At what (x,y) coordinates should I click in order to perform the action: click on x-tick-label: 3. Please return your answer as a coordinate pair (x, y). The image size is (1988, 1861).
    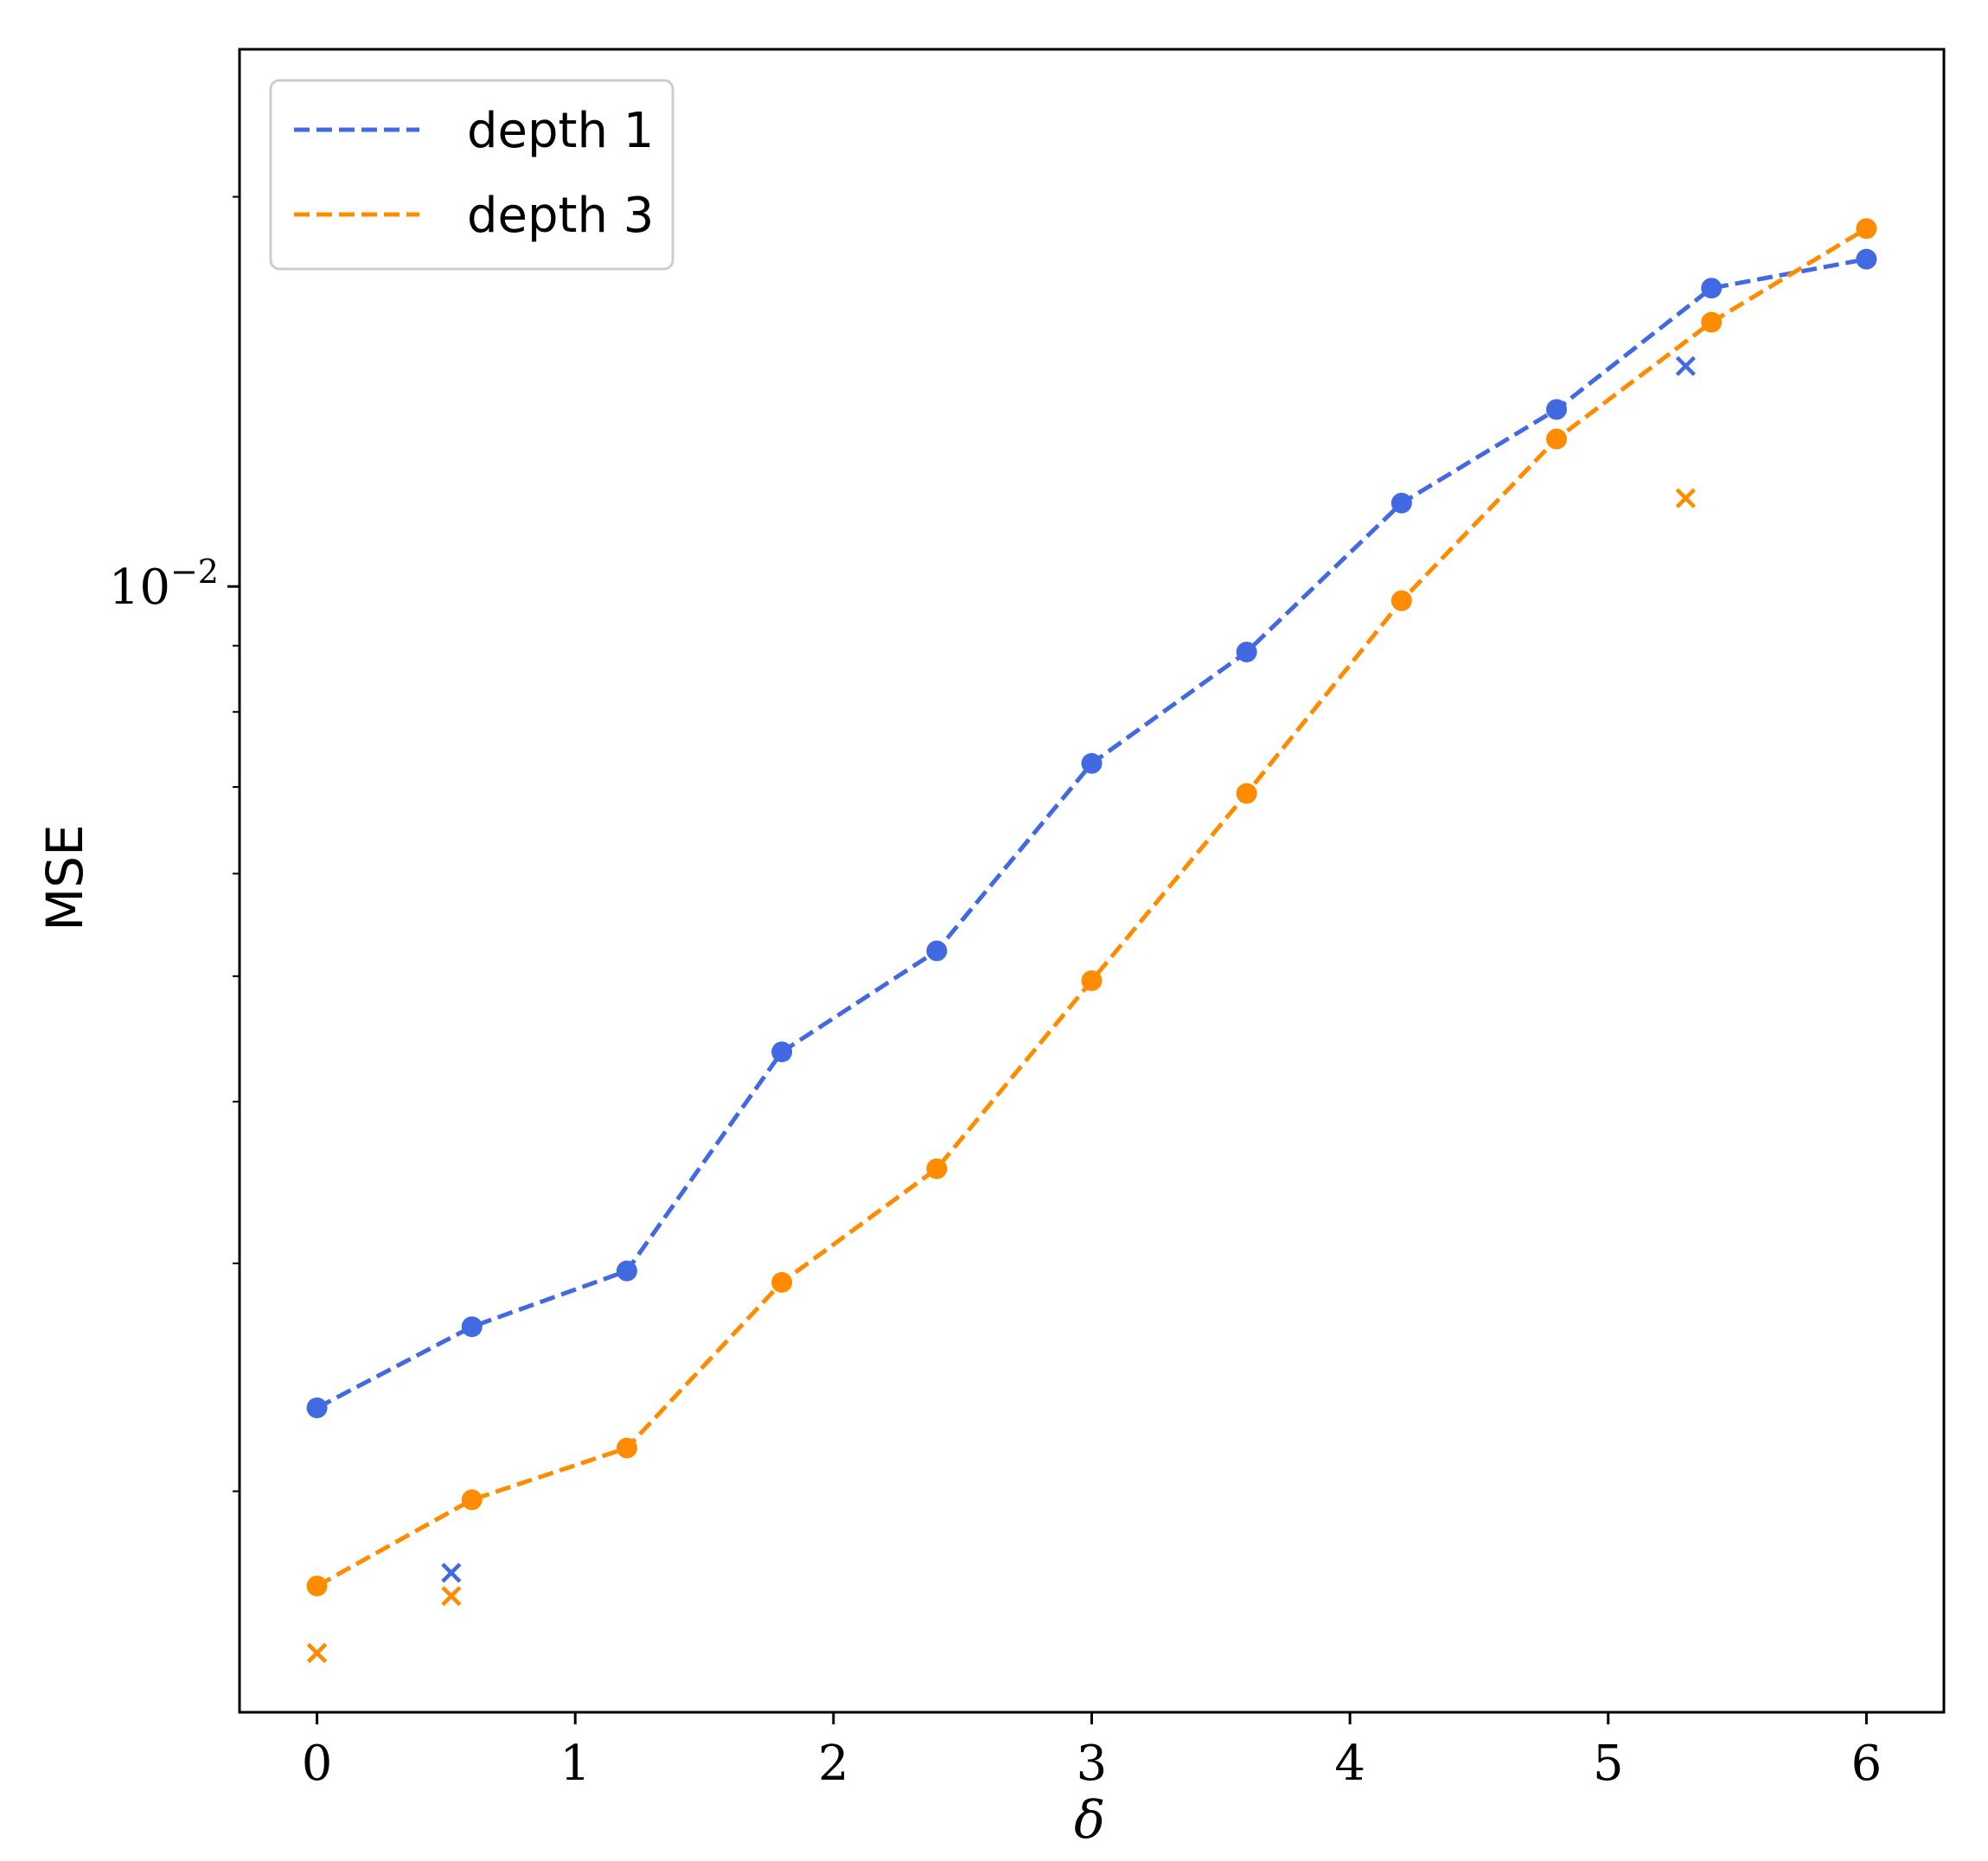
    Looking at the image, I should click on (1092, 1764).